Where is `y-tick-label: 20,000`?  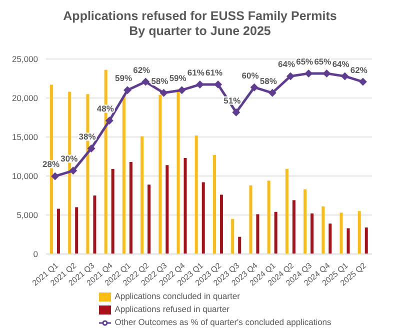
y-tick-label: 20,000 is located at coordinates (25, 98).